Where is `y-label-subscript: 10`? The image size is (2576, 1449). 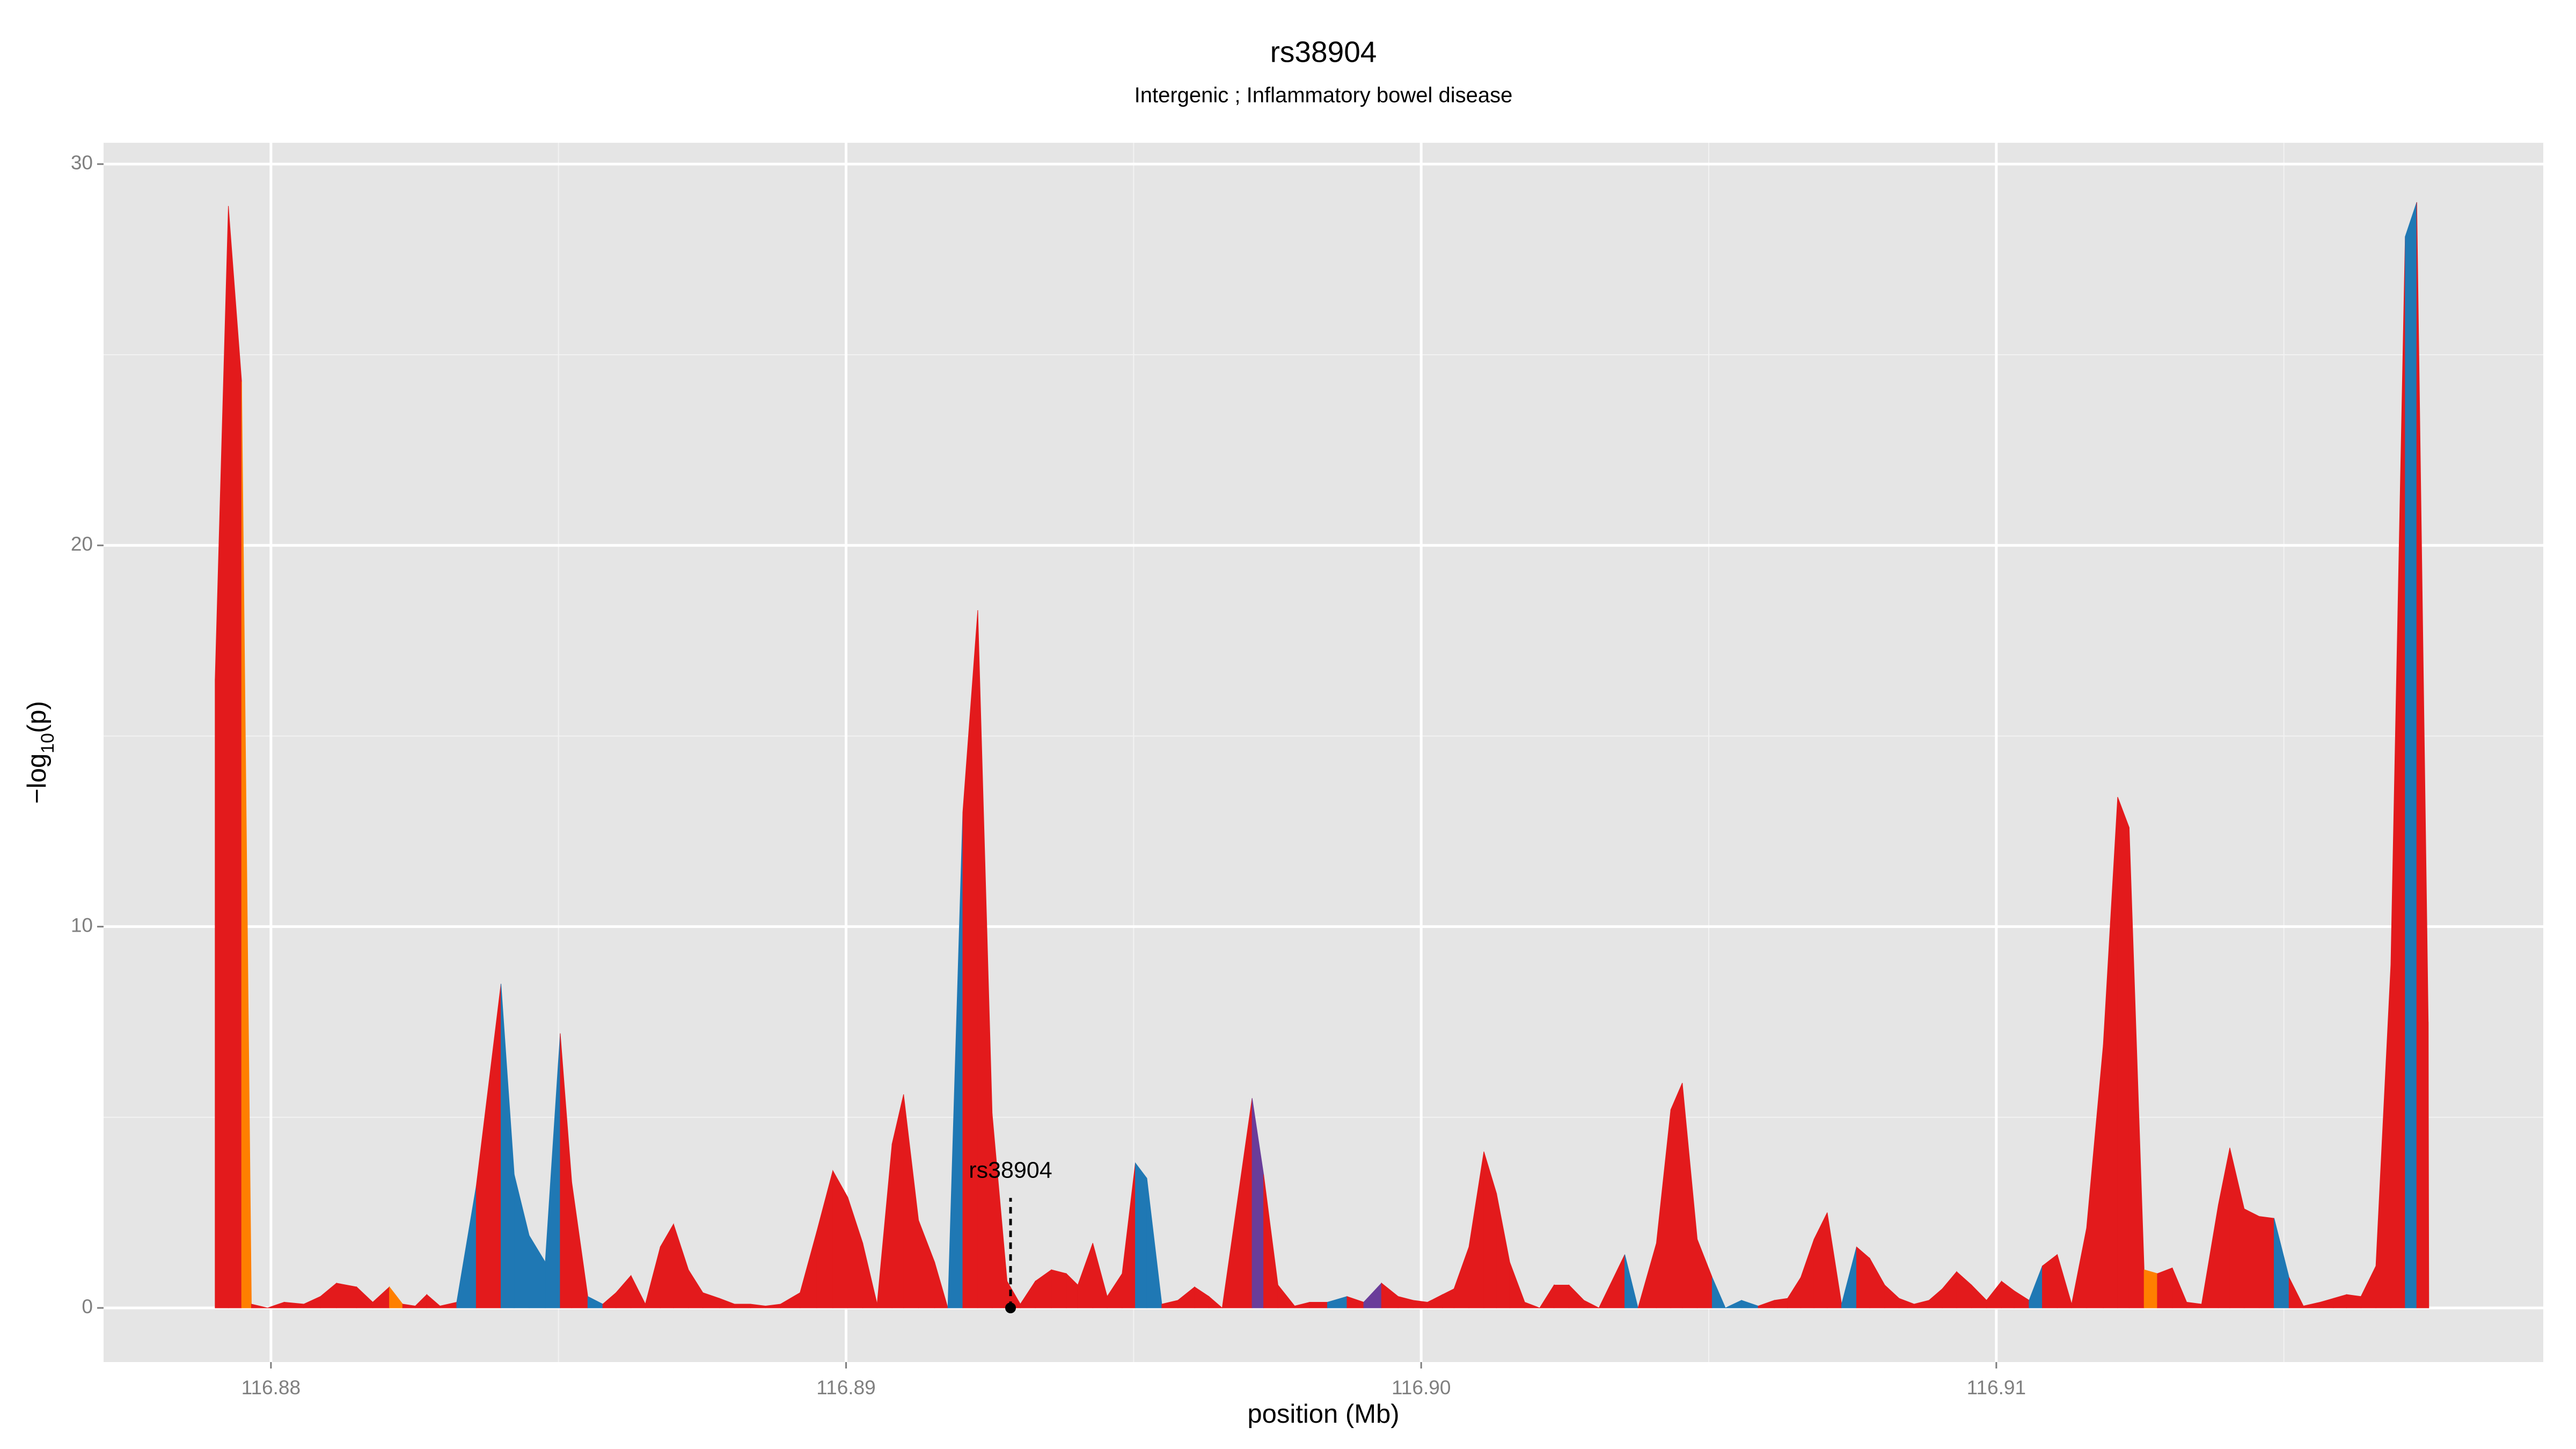
y-label-subscript: 10 is located at coordinates (48, 743).